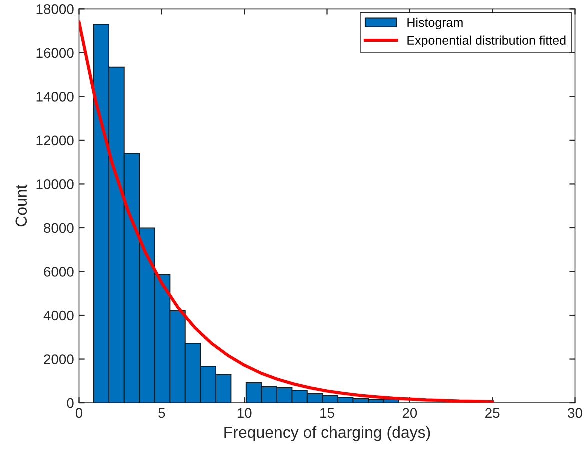 Image resolution: width=587 pixels, height=458 pixels. I want to click on y-tick-label: 8000, so click(59, 228).